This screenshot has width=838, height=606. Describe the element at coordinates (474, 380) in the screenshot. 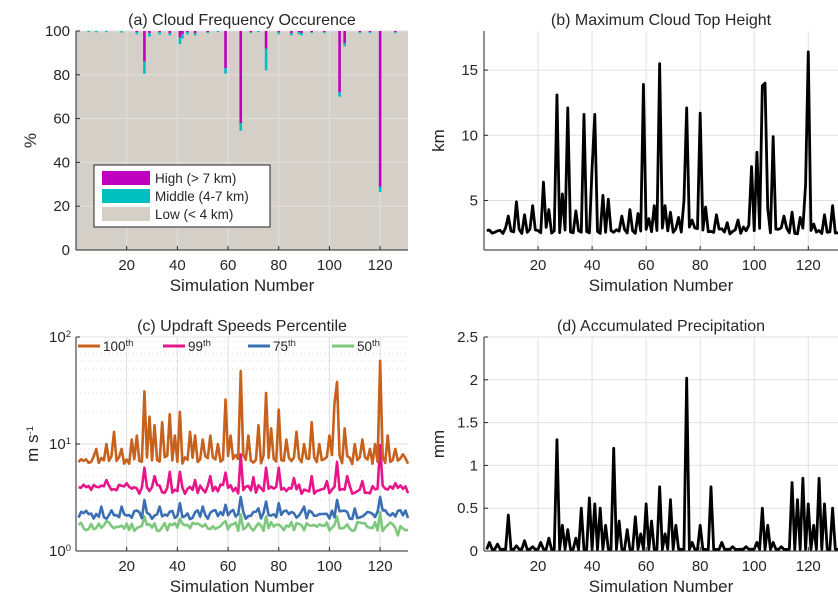

I see `y-tick-label: 2` at that location.